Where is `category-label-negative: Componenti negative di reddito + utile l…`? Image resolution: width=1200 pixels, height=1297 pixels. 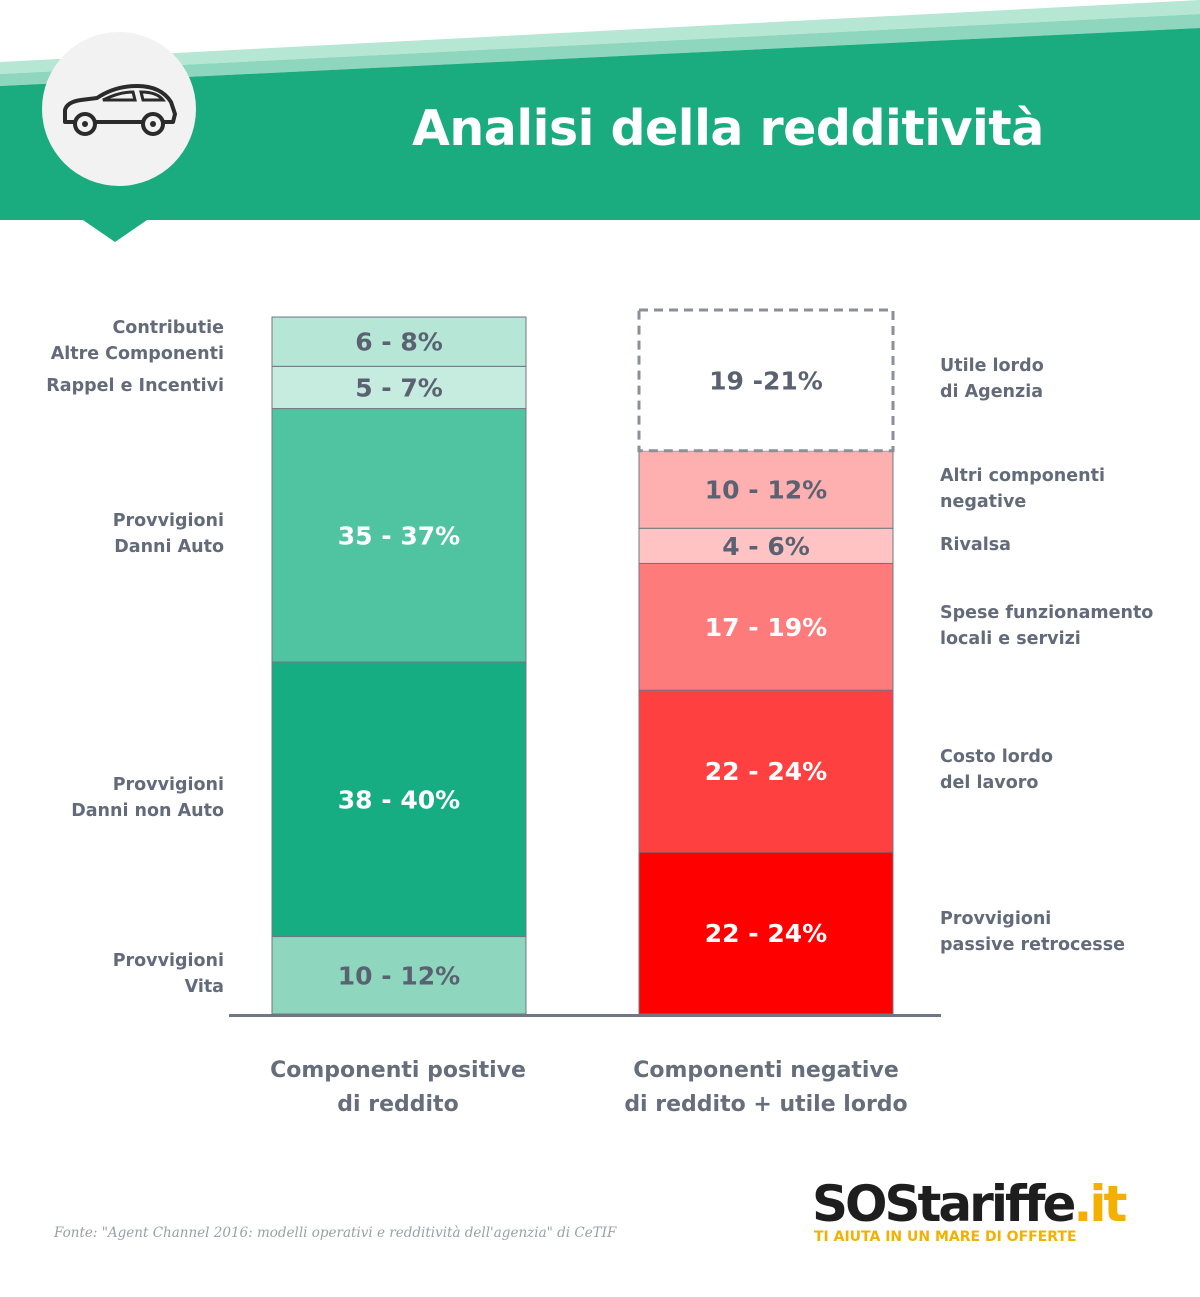
category-label-negative: Componenti negative di reddito + utile l… is located at coordinates (766, 1087).